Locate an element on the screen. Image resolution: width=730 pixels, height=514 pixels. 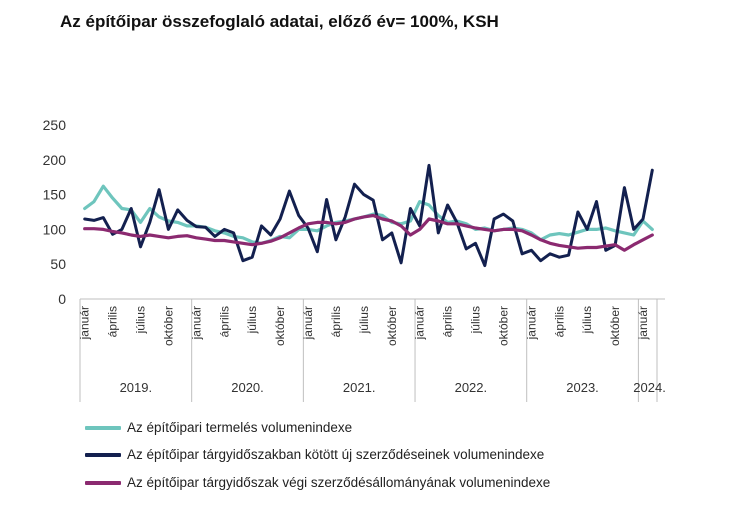
y-tick-label: 100 is located at coordinates (55, 229).